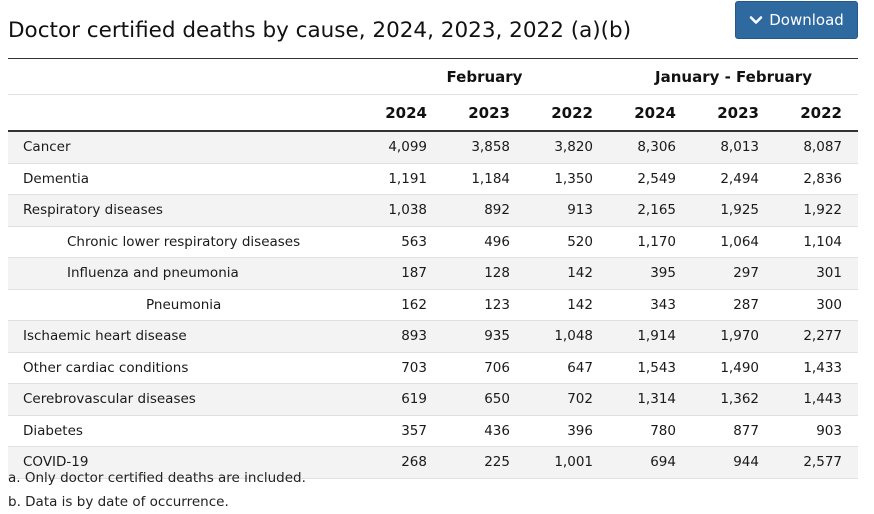 The width and height of the screenshot is (874, 514). I want to click on cell-value: 2,836, so click(816, 179).